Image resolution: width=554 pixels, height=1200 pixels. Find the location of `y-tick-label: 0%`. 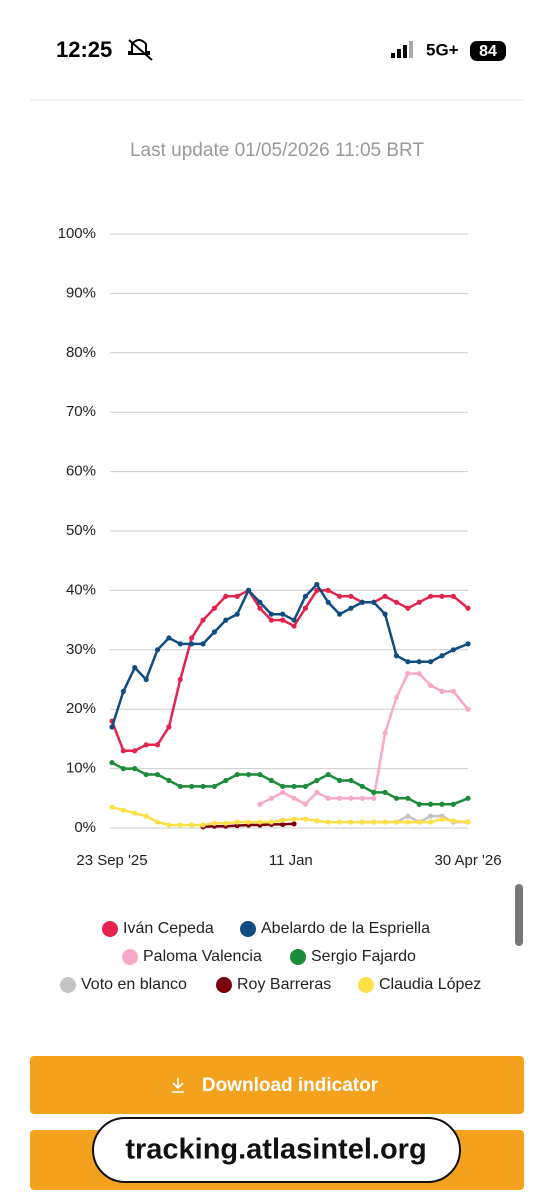

y-tick-label: 0% is located at coordinates (85, 827).